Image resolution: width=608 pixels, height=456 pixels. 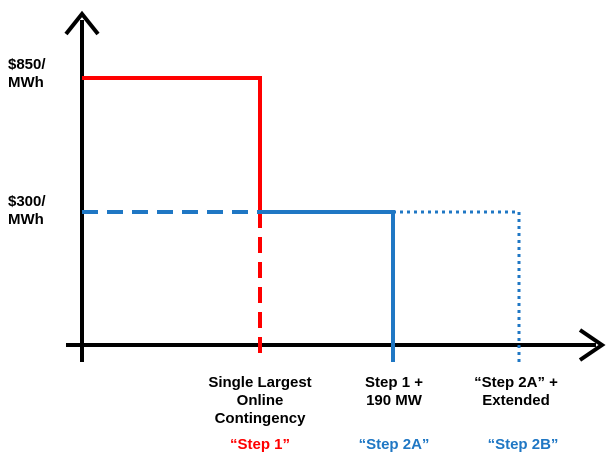 What do you see at coordinates (592, 345) in the screenshot?
I see `x-axis-arrowhead` at bounding box center [592, 345].